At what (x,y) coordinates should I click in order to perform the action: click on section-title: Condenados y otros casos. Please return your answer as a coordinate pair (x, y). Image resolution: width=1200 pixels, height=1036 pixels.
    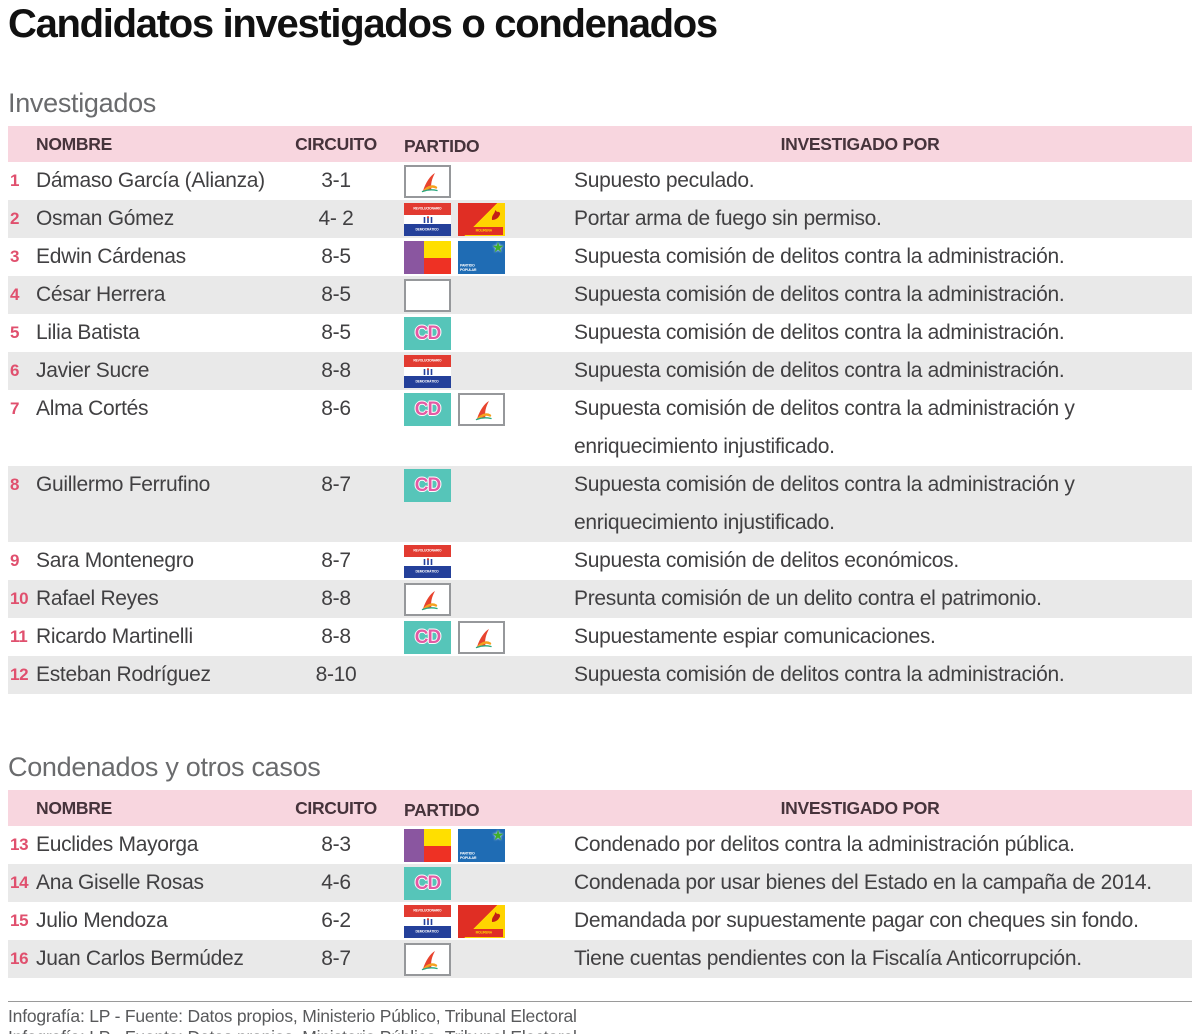
    Looking at the image, I should click on (164, 767).